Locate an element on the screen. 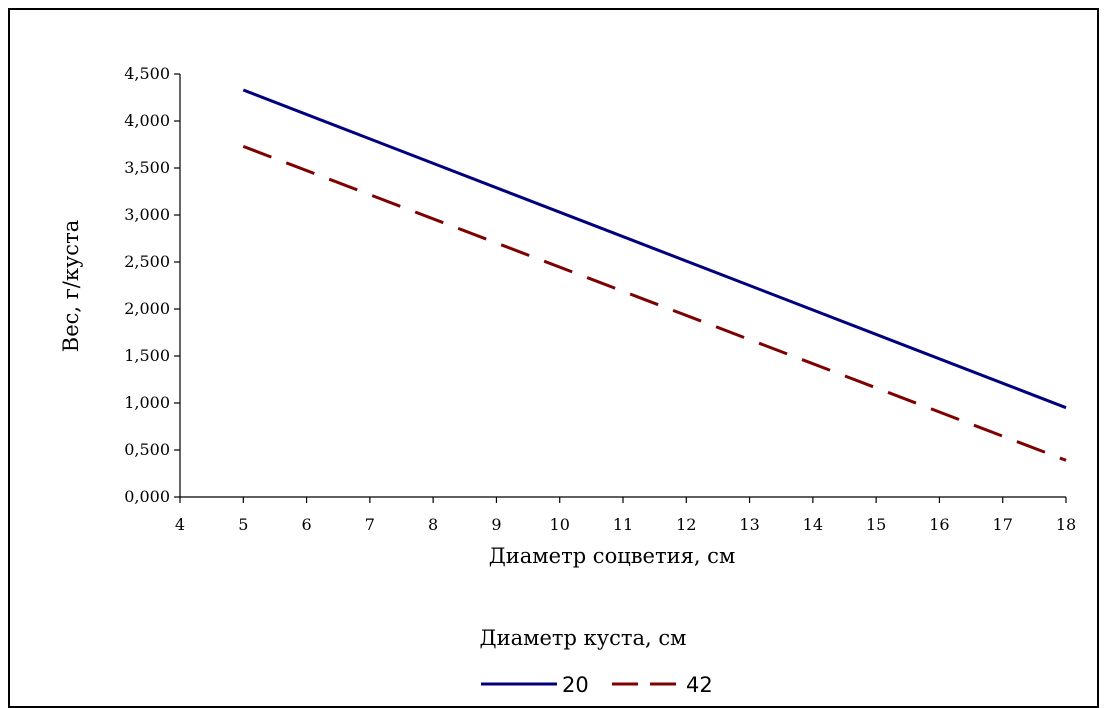 This screenshot has width=1108, height=708. x-tick-label: 18 is located at coordinates (1066, 524).